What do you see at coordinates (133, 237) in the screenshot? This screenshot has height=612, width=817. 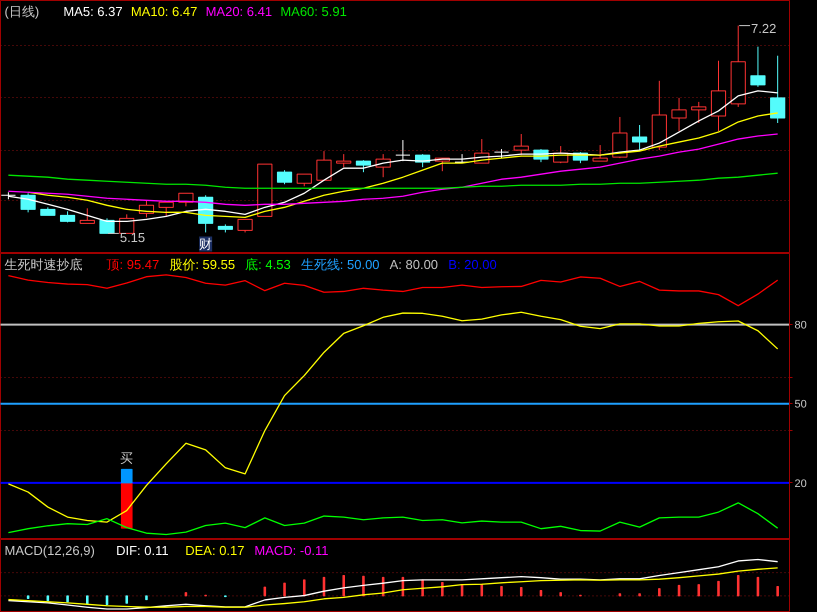 I see `text: 5.15` at bounding box center [133, 237].